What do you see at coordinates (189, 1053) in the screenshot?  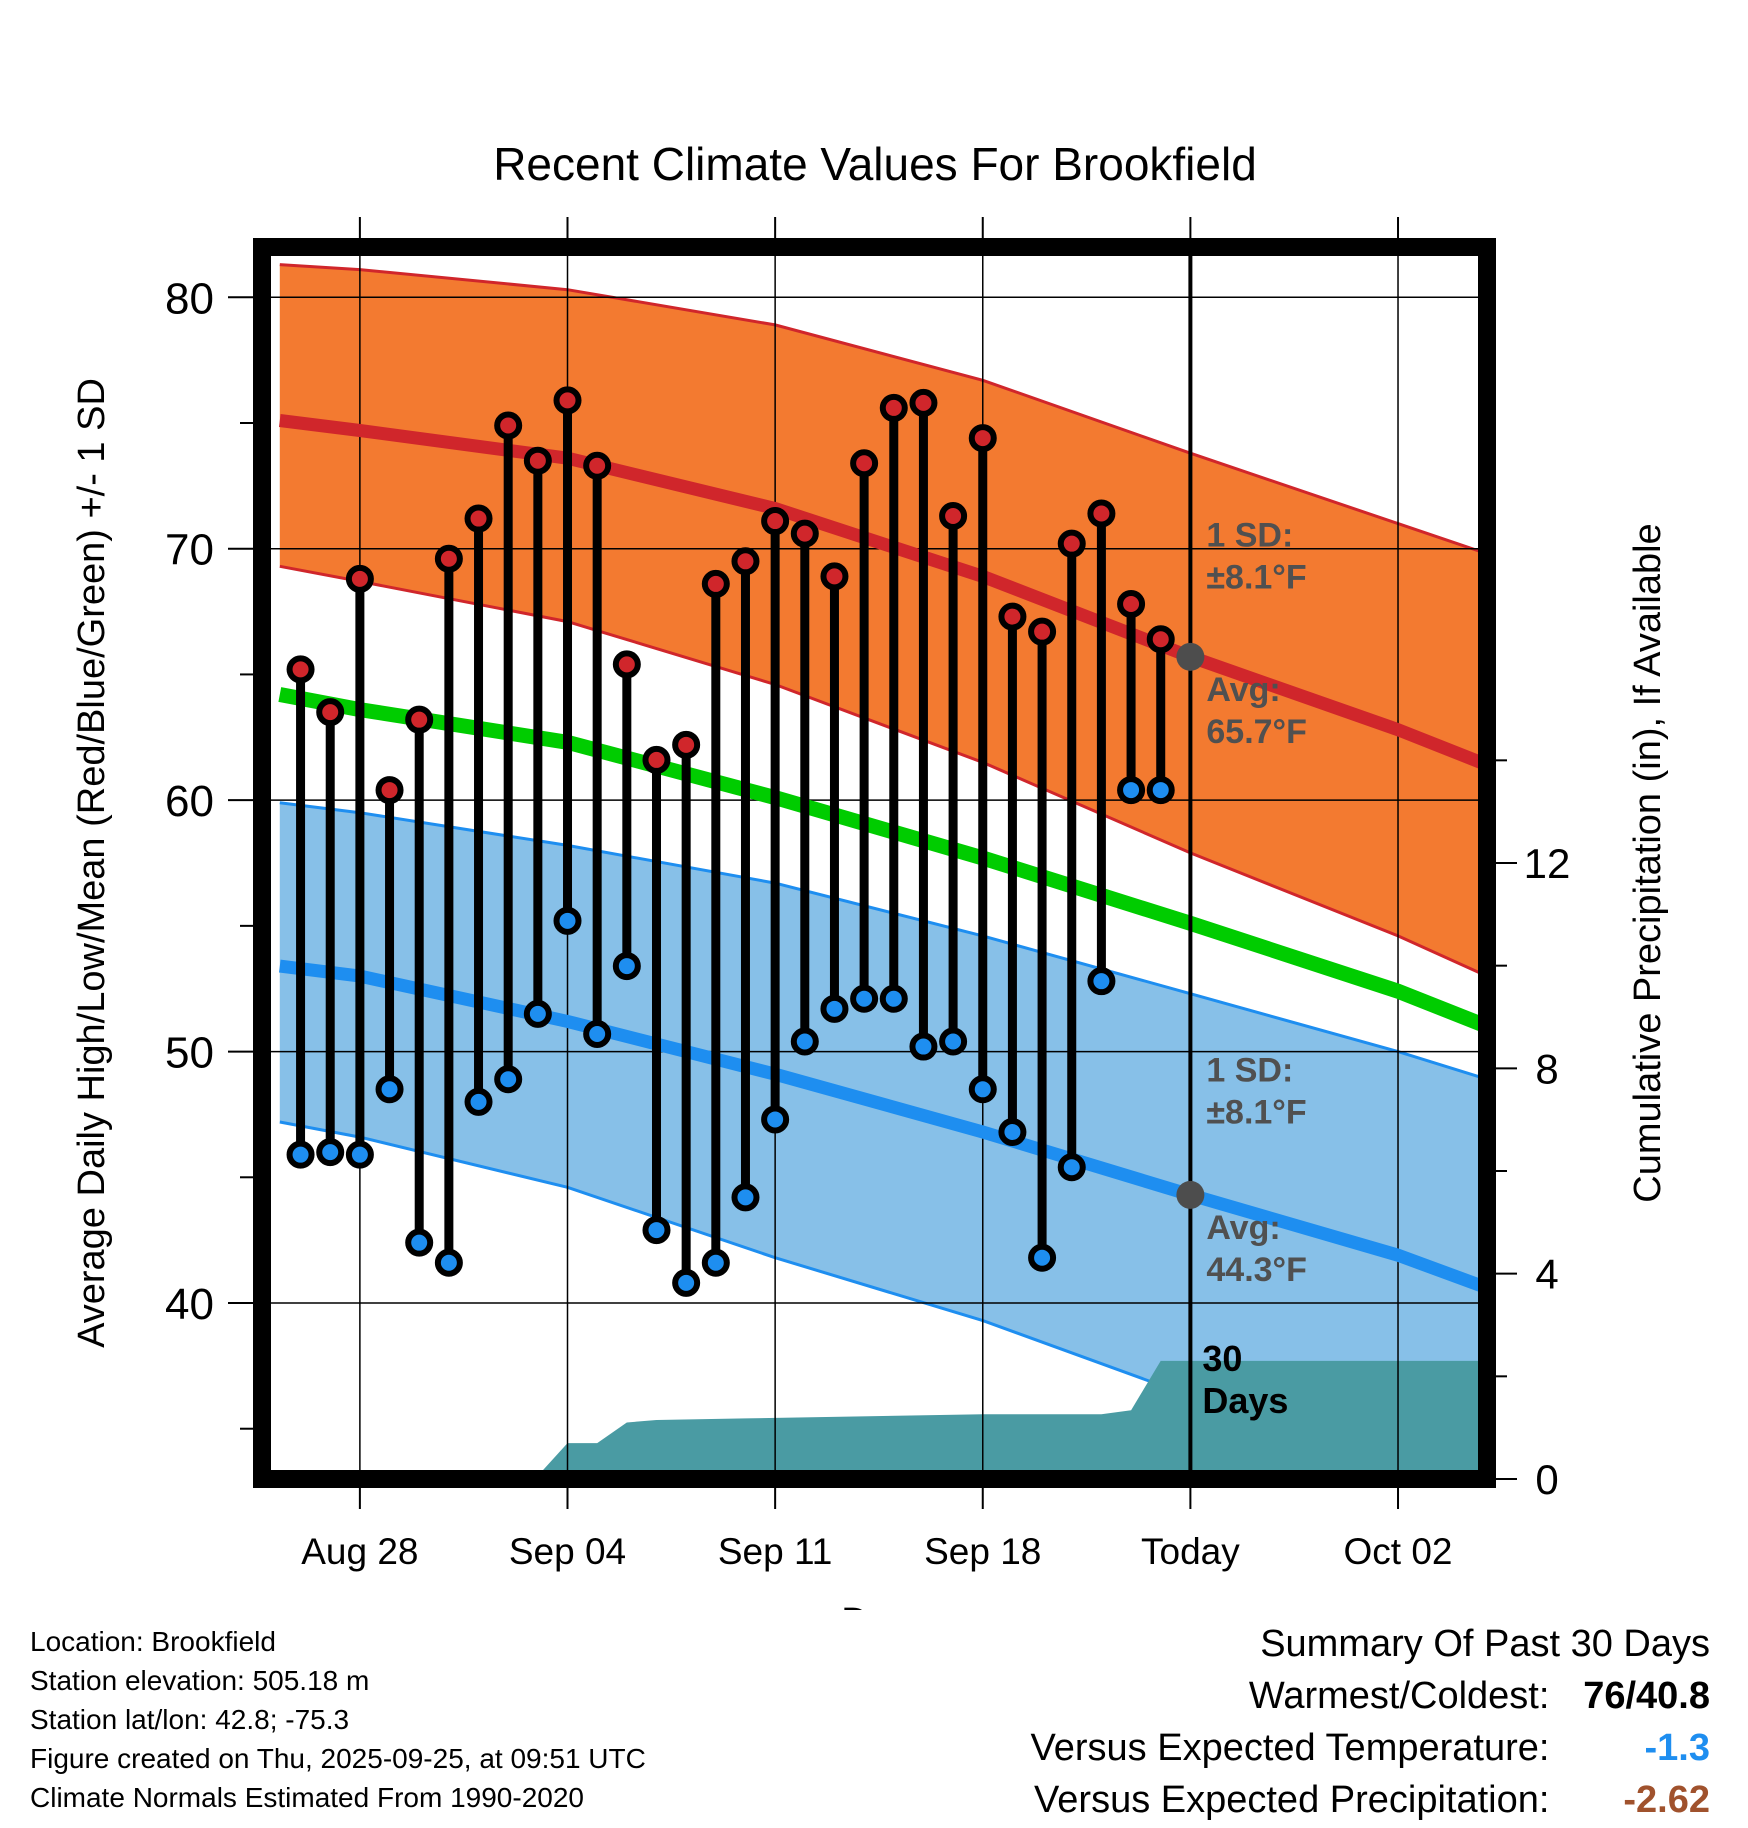 I see `y-tick-label: 50` at bounding box center [189, 1053].